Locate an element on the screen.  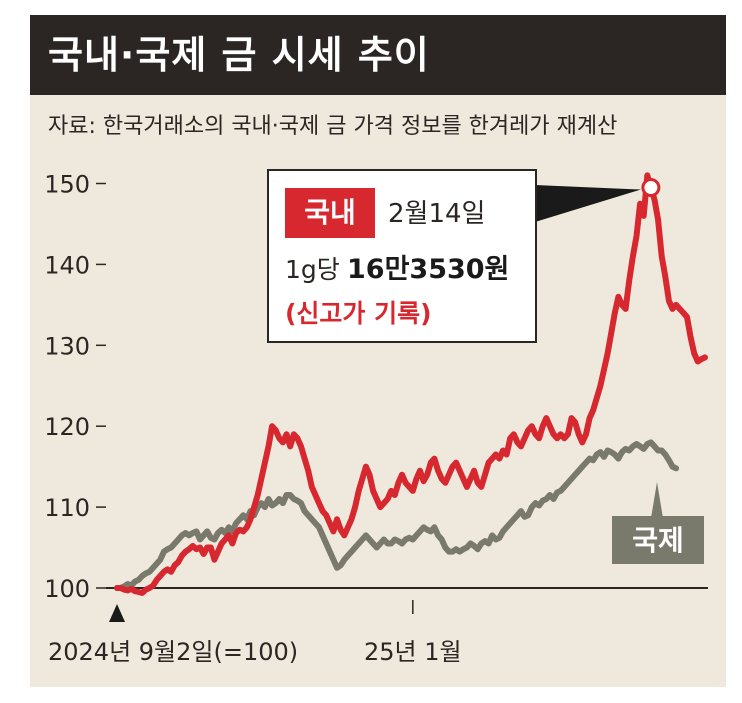
peak-marker is located at coordinates (651, 188).